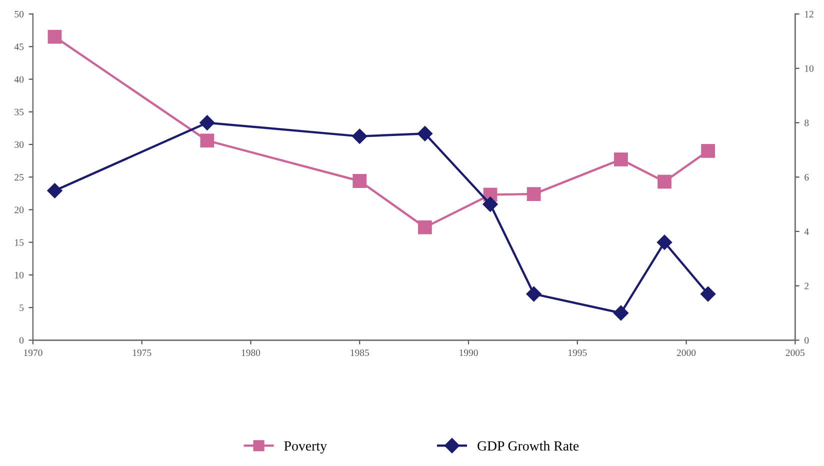  What do you see at coordinates (795, 352) in the screenshot?
I see `x-tick-label: 2005` at bounding box center [795, 352].